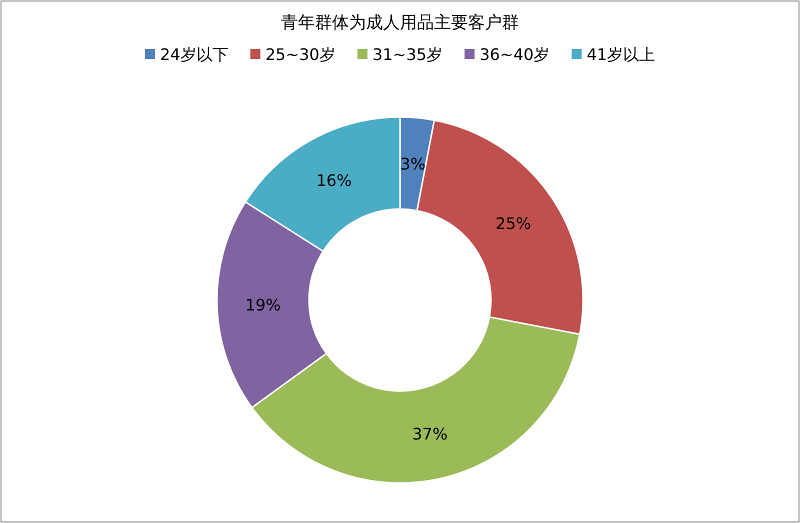  Describe the element at coordinates (300, 54) in the screenshot. I see `legend-label: 25~30岁` at that location.